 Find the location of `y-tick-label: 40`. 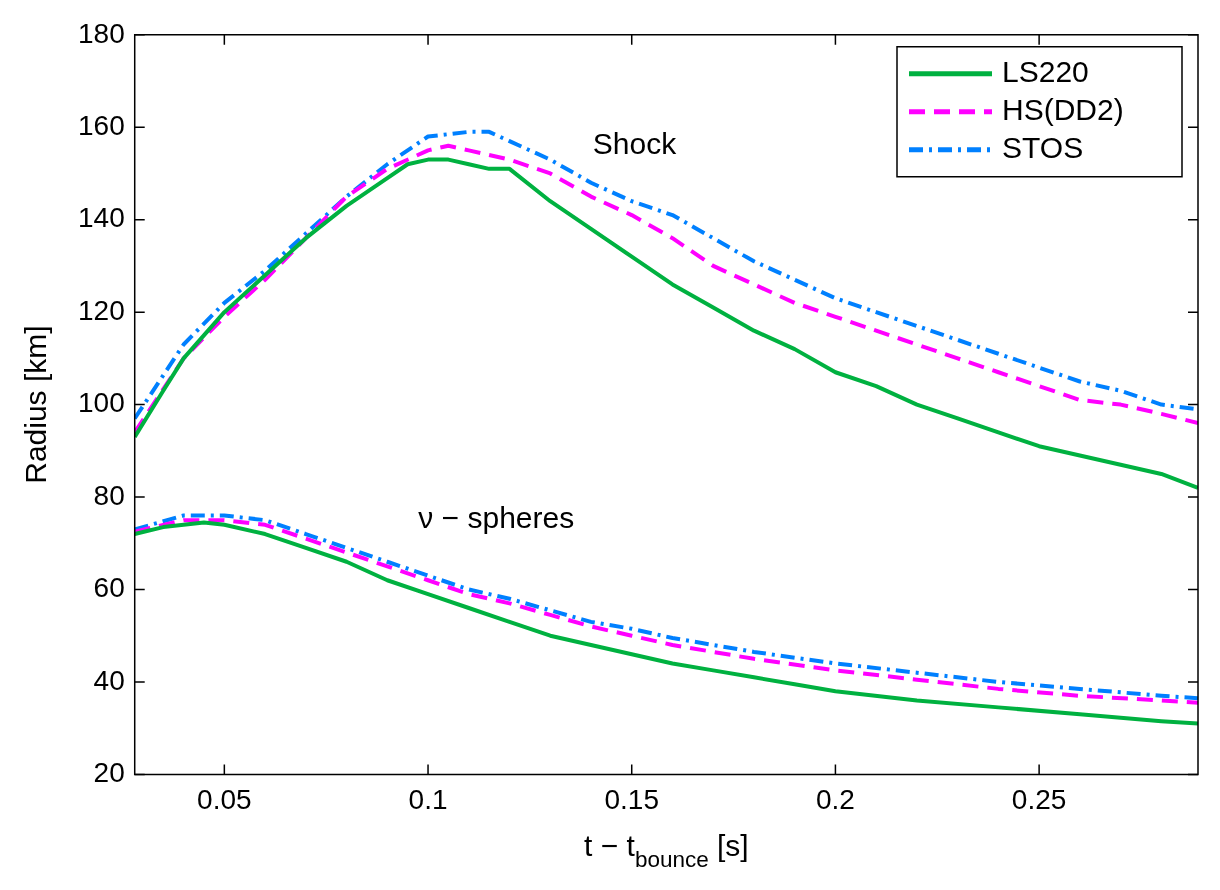

y-tick-label: 40 is located at coordinates (109, 680).